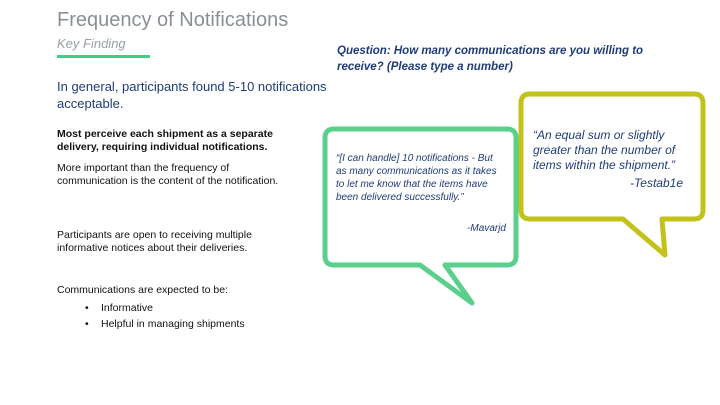  Describe the element at coordinates (119, 308) in the screenshot. I see `list-item: • Informative` at that location.